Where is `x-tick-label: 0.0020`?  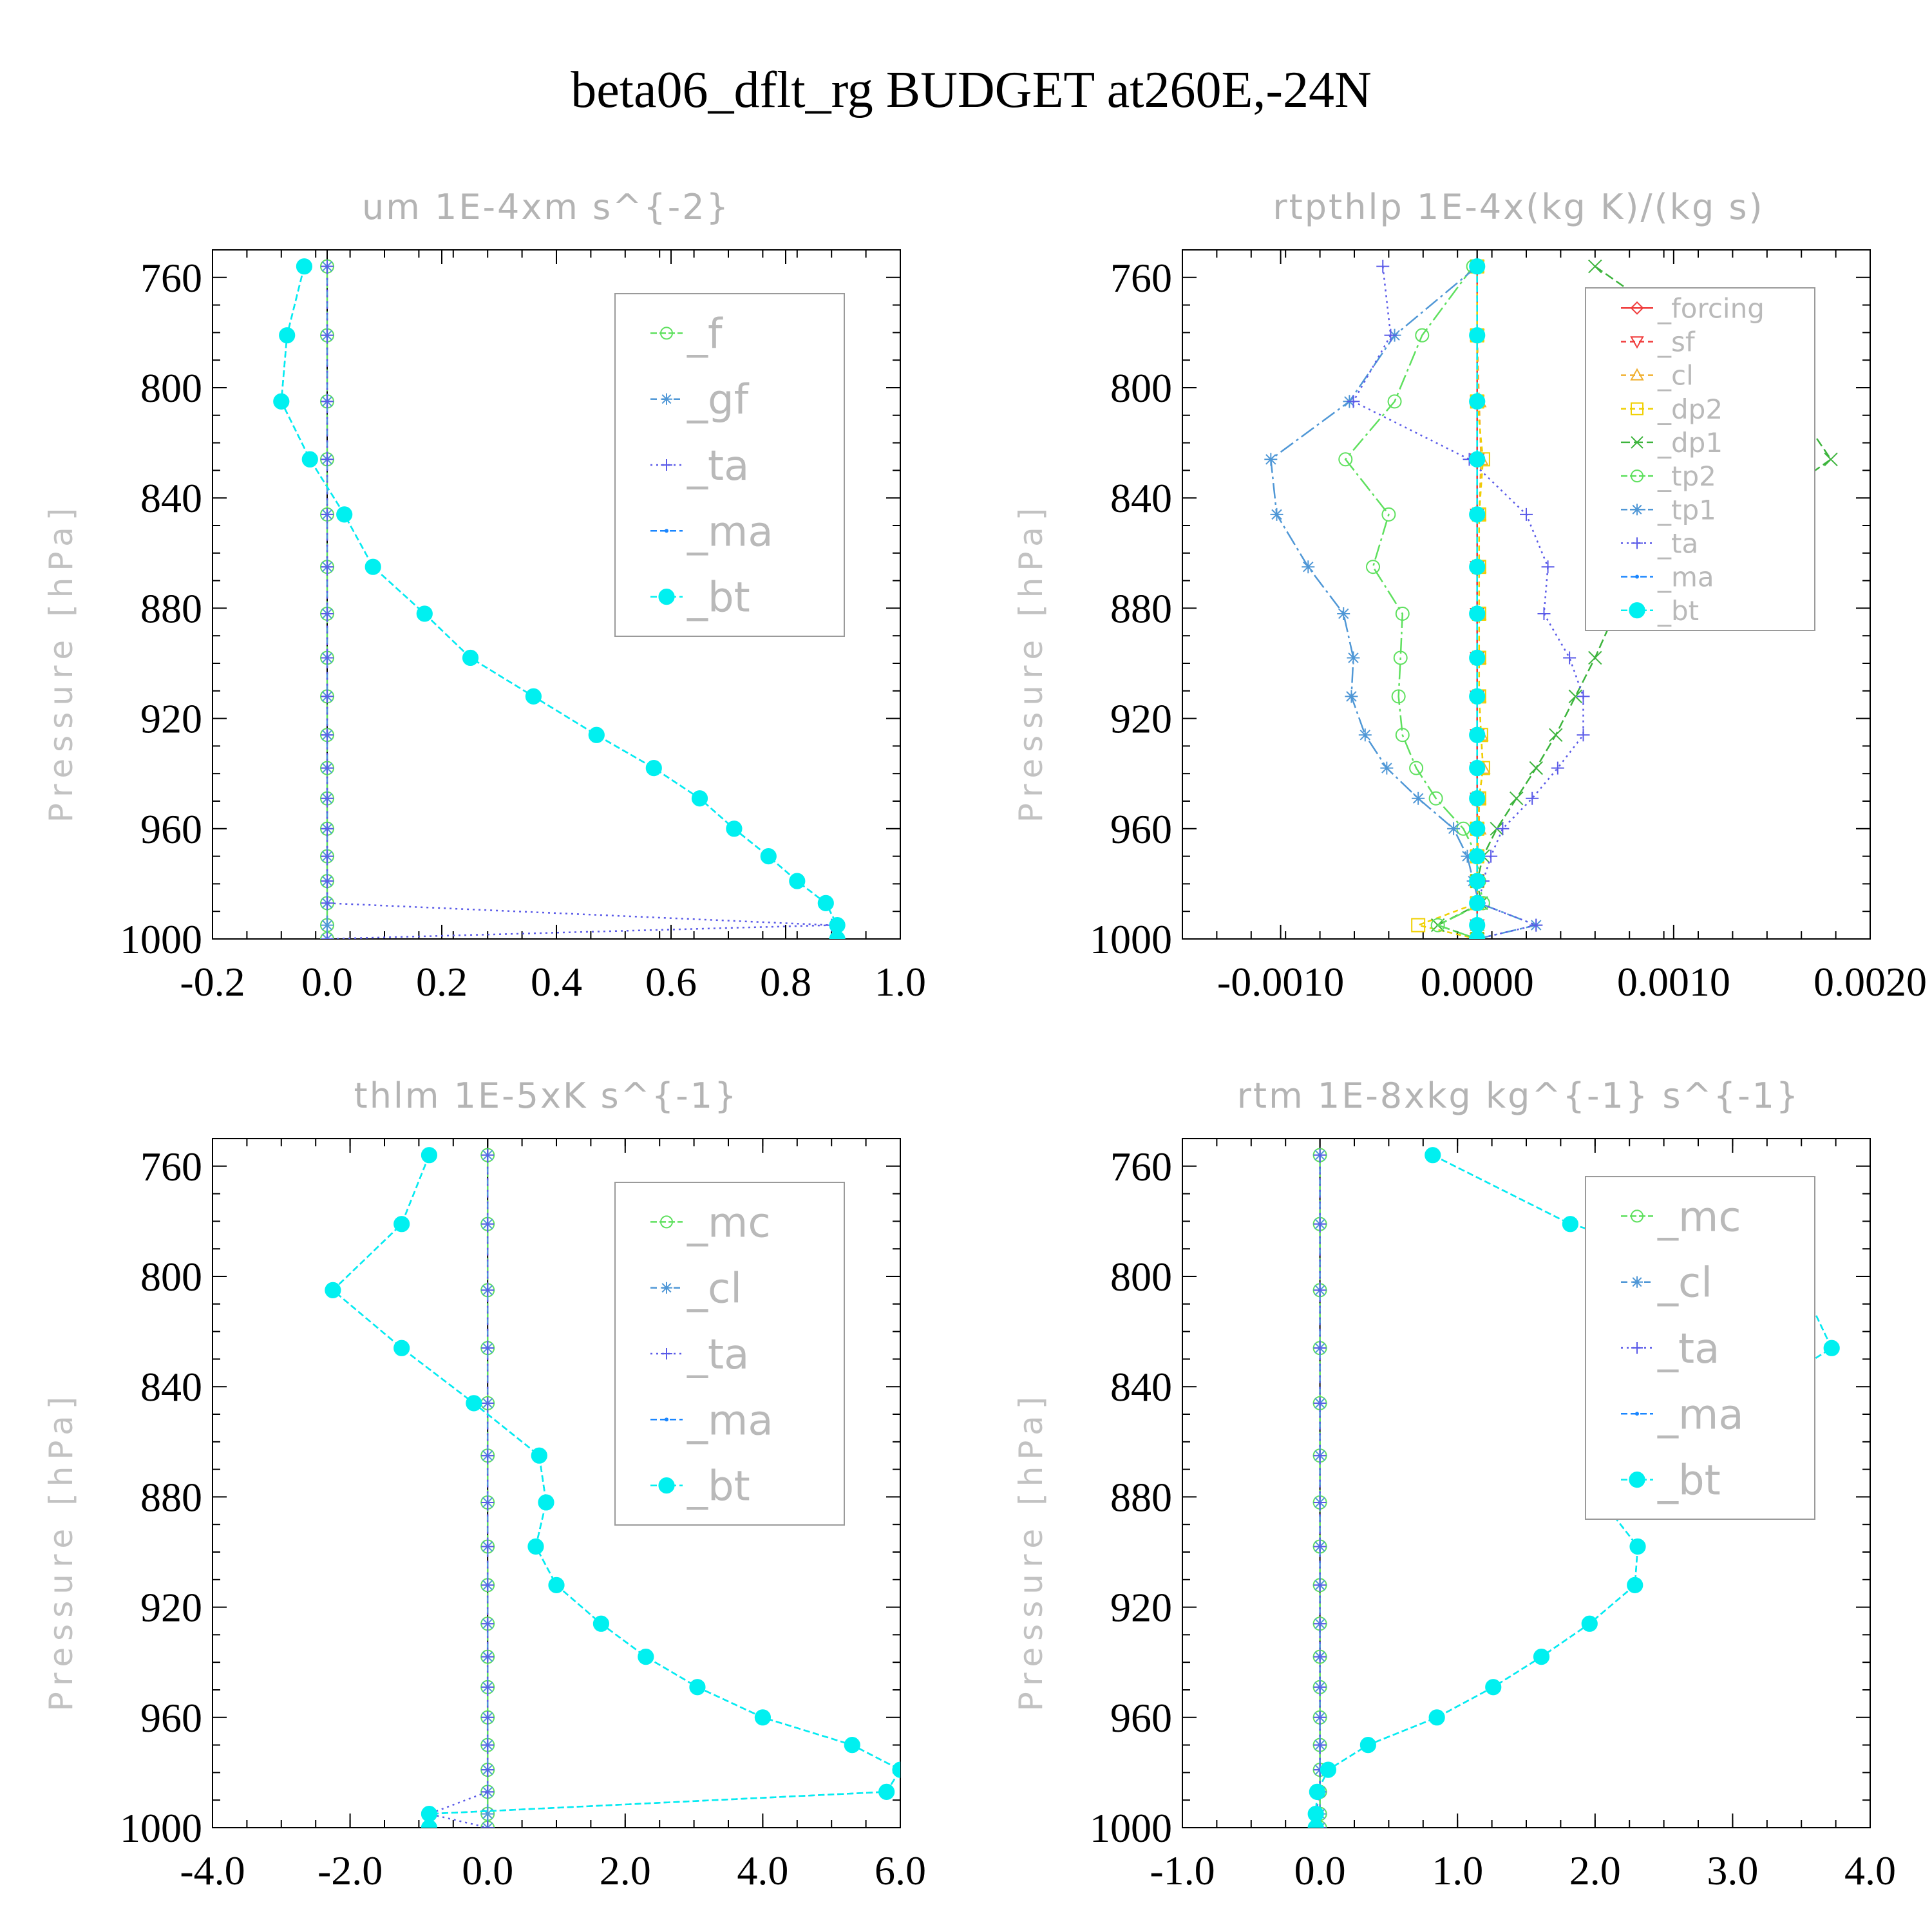
x-tick-label: 0.0020 is located at coordinates (1870, 982).